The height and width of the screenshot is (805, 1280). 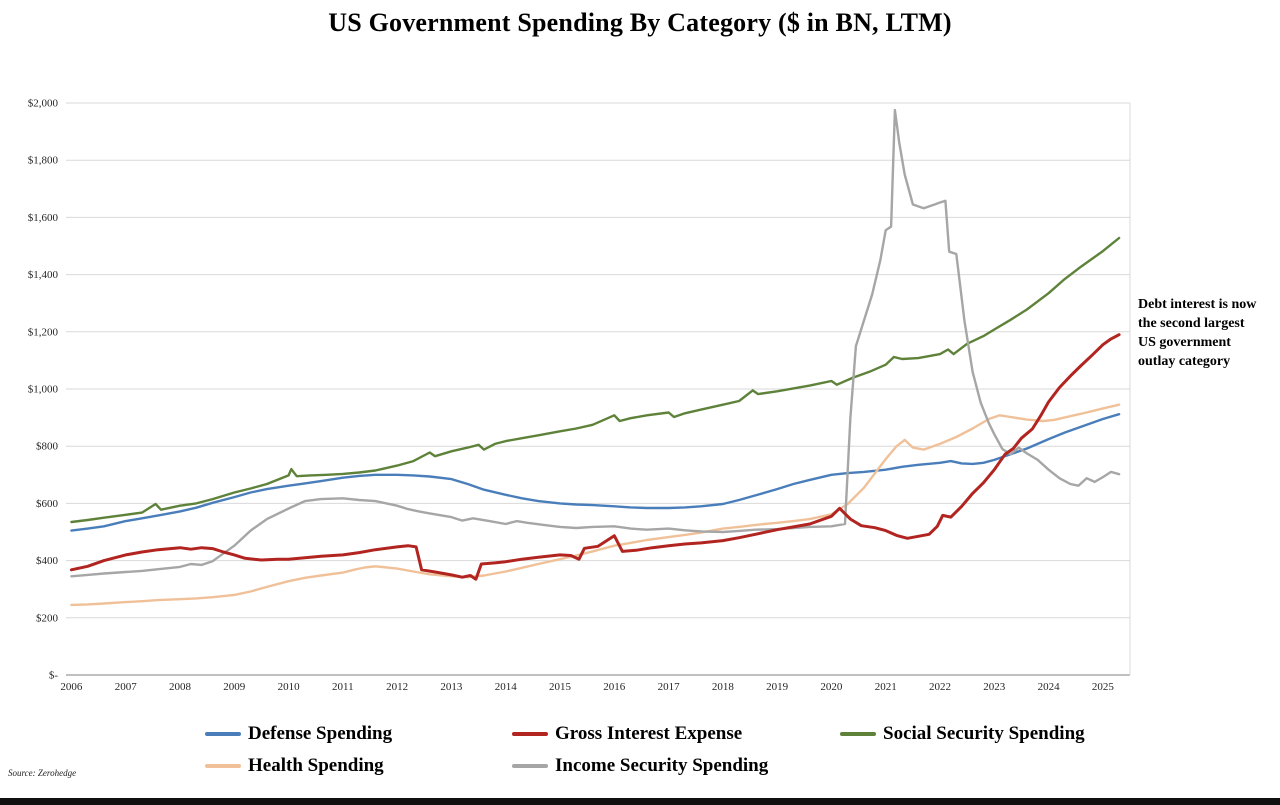 What do you see at coordinates (777, 687) in the screenshot?
I see `x-axis-label: 2019` at bounding box center [777, 687].